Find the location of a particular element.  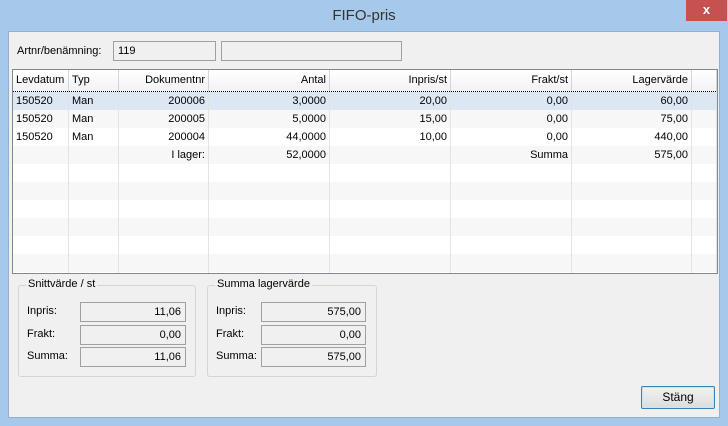

cell-inpris: 15,00 is located at coordinates (390, 119).